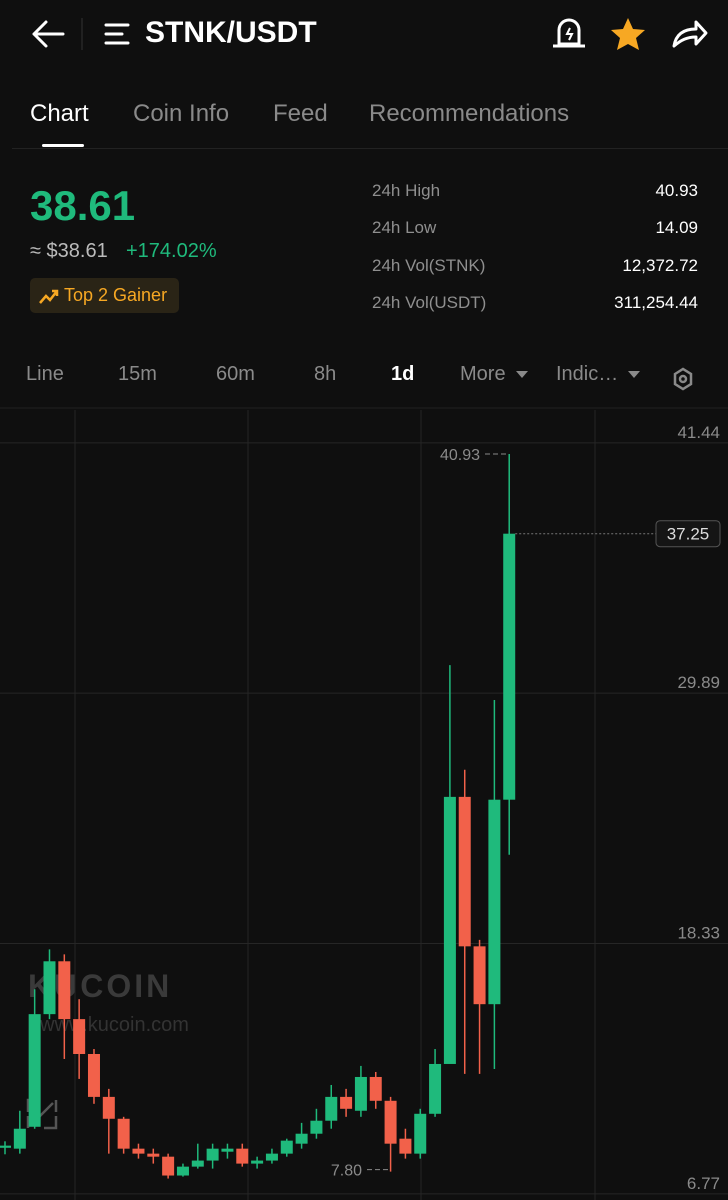  I want to click on timeframe: 60m, so click(235, 374).